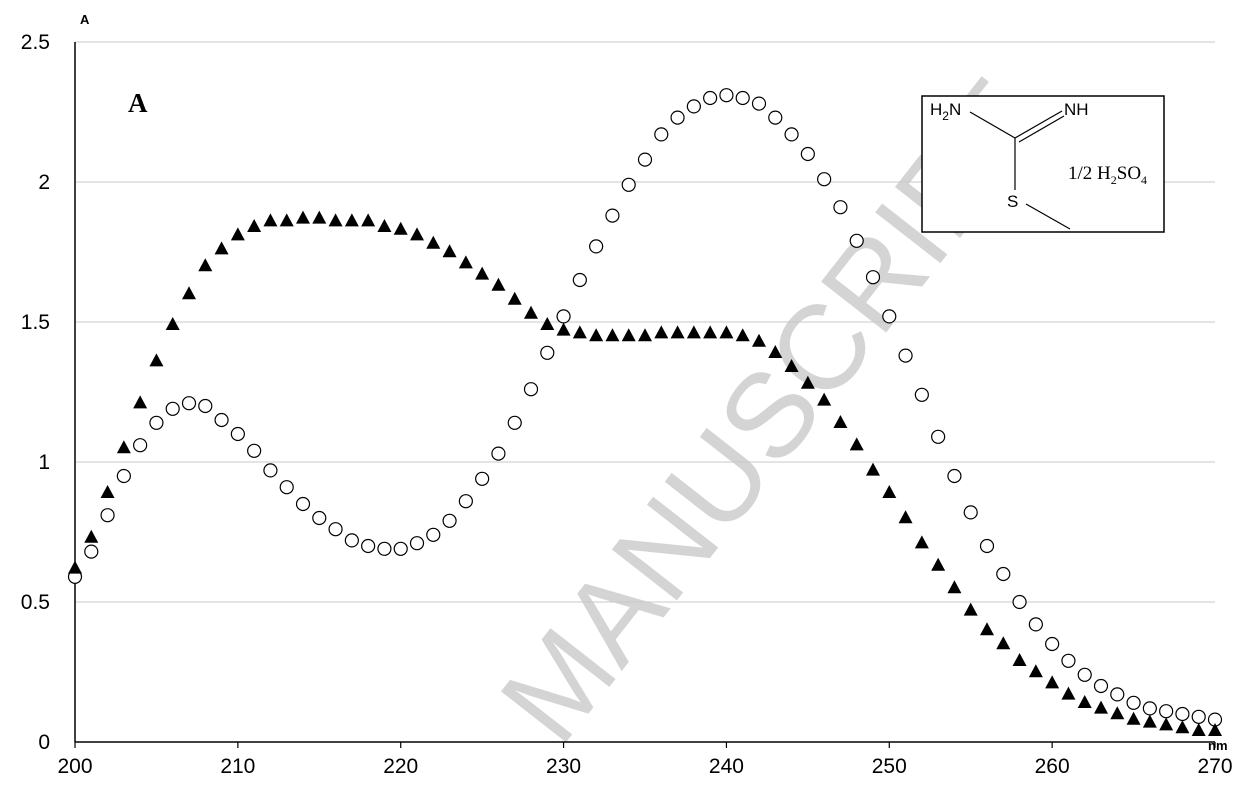 The width and height of the screenshot is (1244, 787). Describe the element at coordinates (992, 125) in the screenshot. I see `bond-n-c` at that location.